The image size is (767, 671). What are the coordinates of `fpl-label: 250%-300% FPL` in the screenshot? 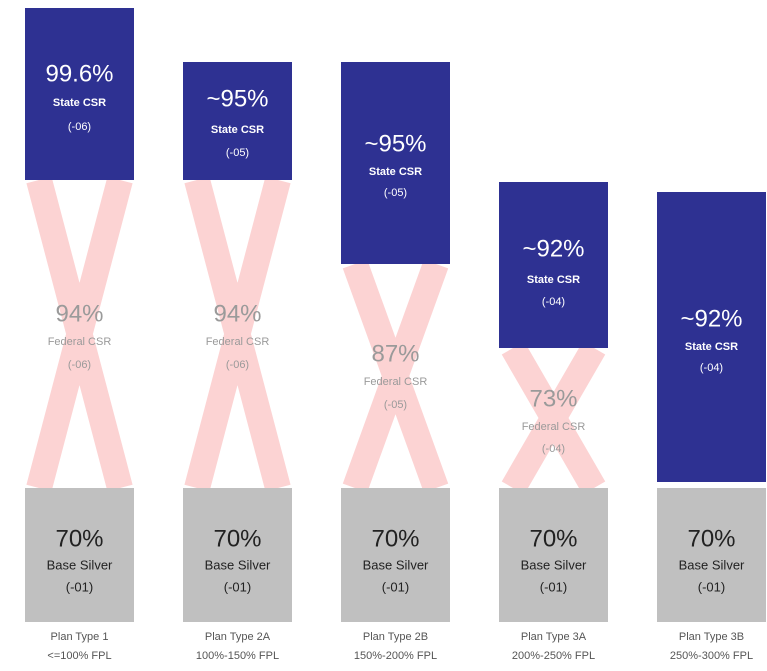 It's located at (711, 656).